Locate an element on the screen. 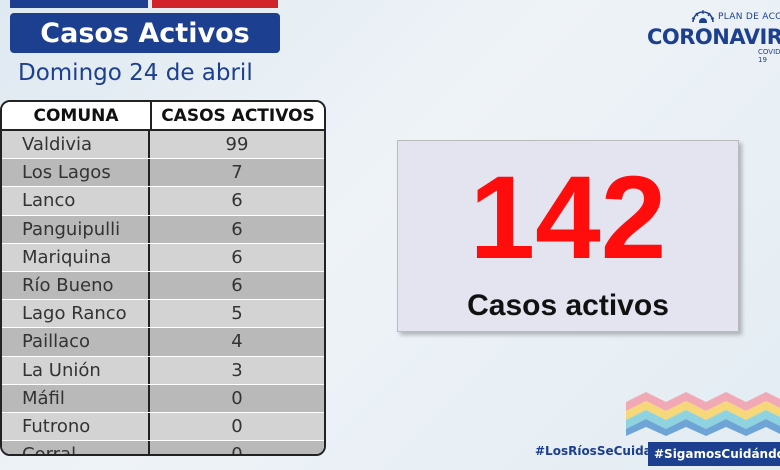 This screenshot has height=470, width=780. casos-cell: 4 is located at coordinates (237, 342).